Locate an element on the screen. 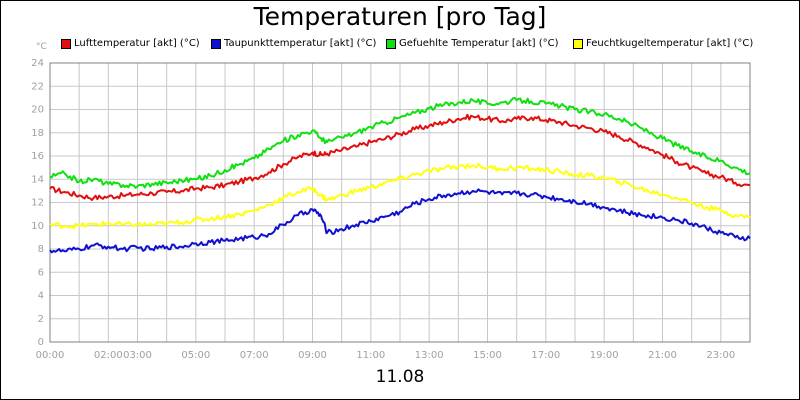  y-tick-label: 6 is located at coordinates (41, 272).